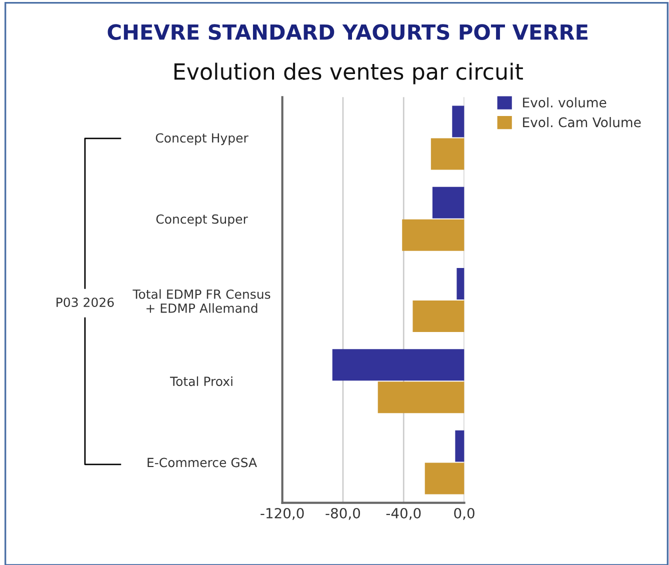  Describe the element at coordinates (464, 514) in the screenshot. I see `x-tick-label: 0,0` at that location.